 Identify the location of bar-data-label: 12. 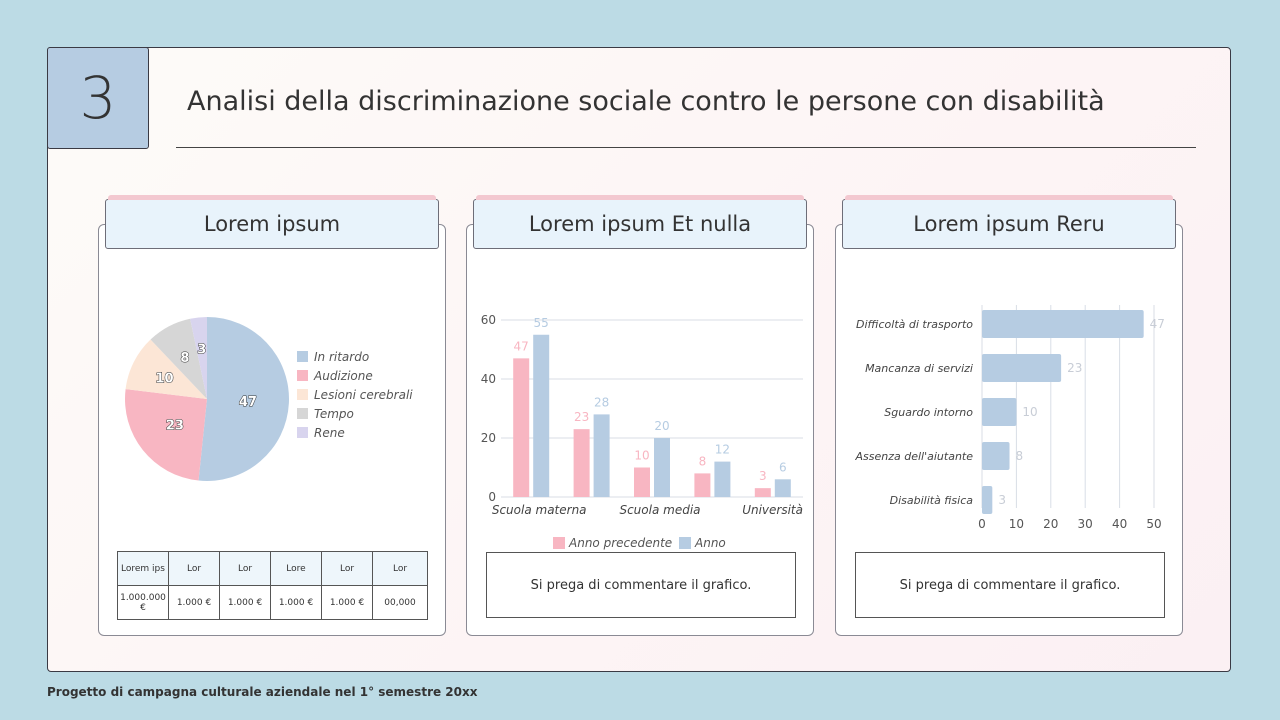
(722, 450).